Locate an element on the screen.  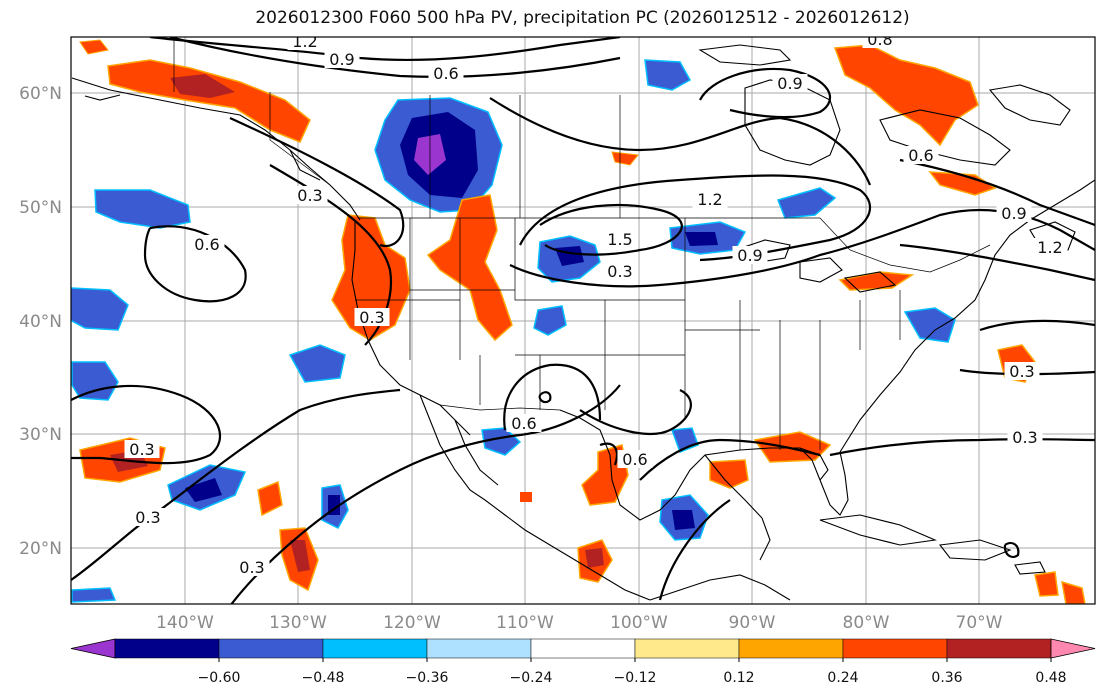
colorbar-tick-label: 0.36 is located at coordinates (946, 678).